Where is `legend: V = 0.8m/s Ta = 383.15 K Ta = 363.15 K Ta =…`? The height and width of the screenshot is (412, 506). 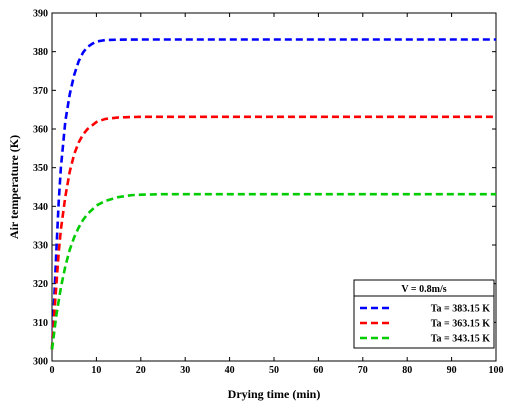
legend: V = 0.8m/s Ta = 383.15 K Ta = 363.15 K Ta =… is located at coordinates (424, 314).